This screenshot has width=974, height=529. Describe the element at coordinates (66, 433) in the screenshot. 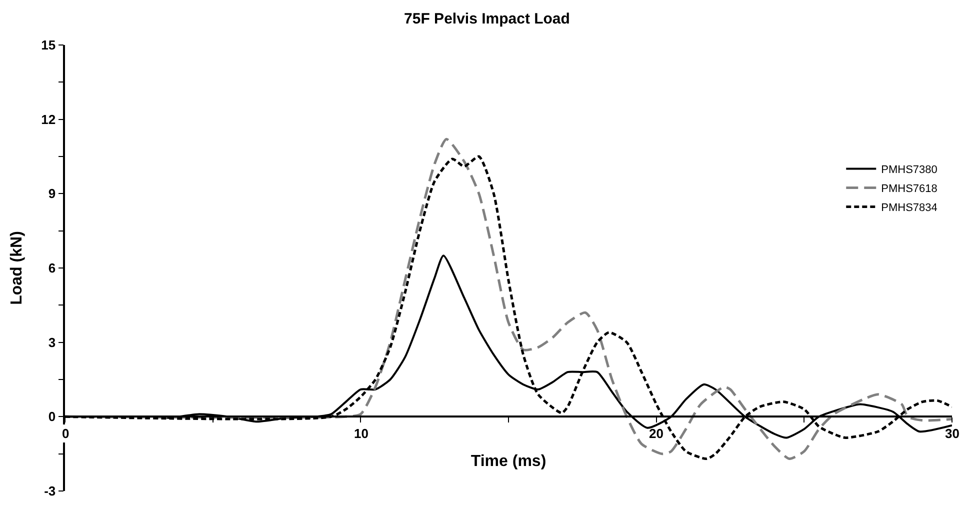

I see `x-tick-label: 0` at that location.